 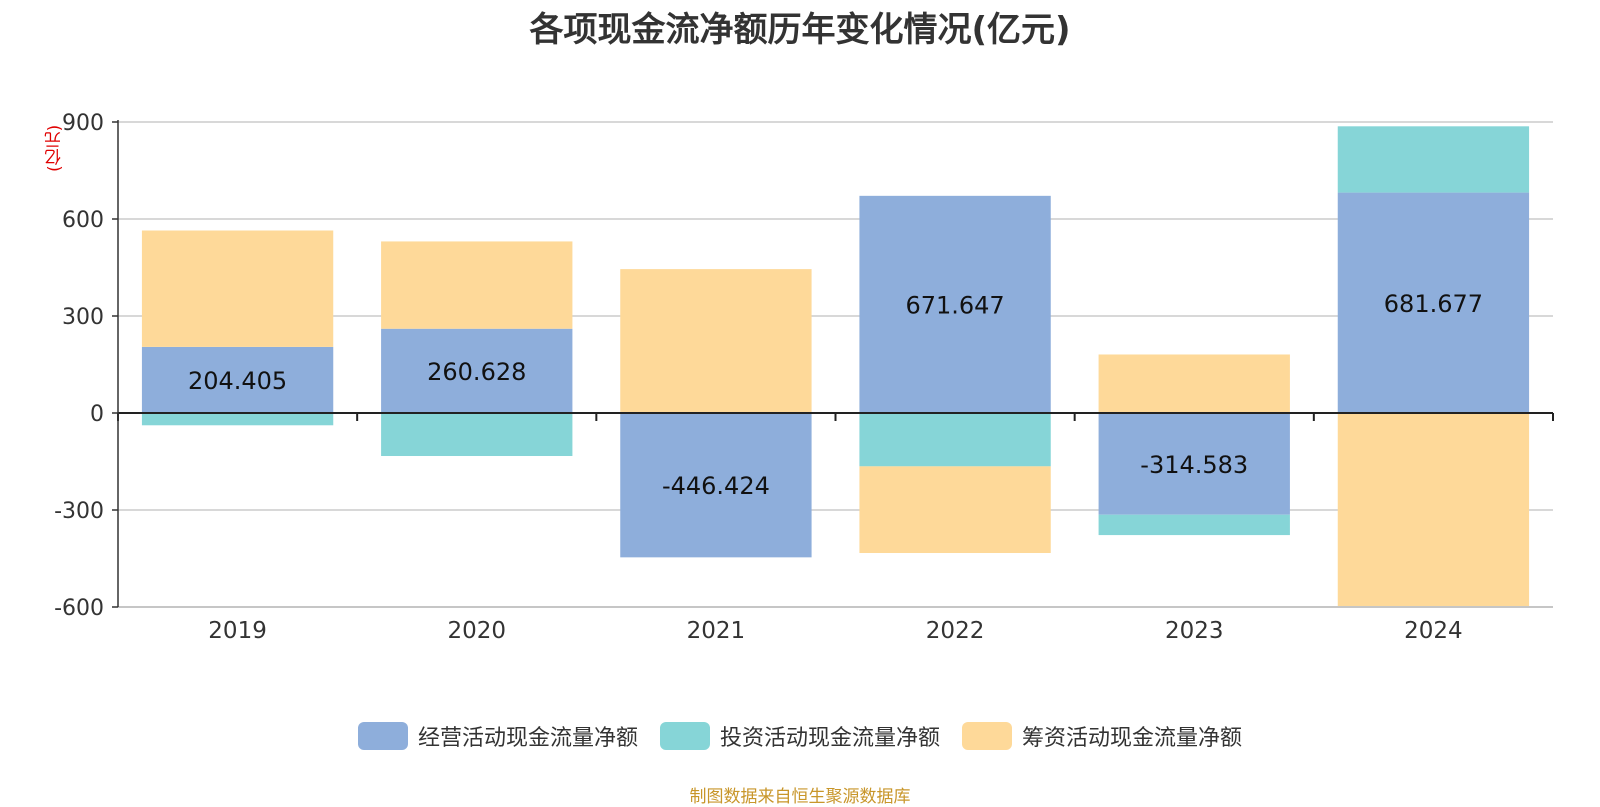 What do you see at coordinates (83, 220) in the screenshot?
I see `y-tick-label: 600` at bounding box center [83, 220].